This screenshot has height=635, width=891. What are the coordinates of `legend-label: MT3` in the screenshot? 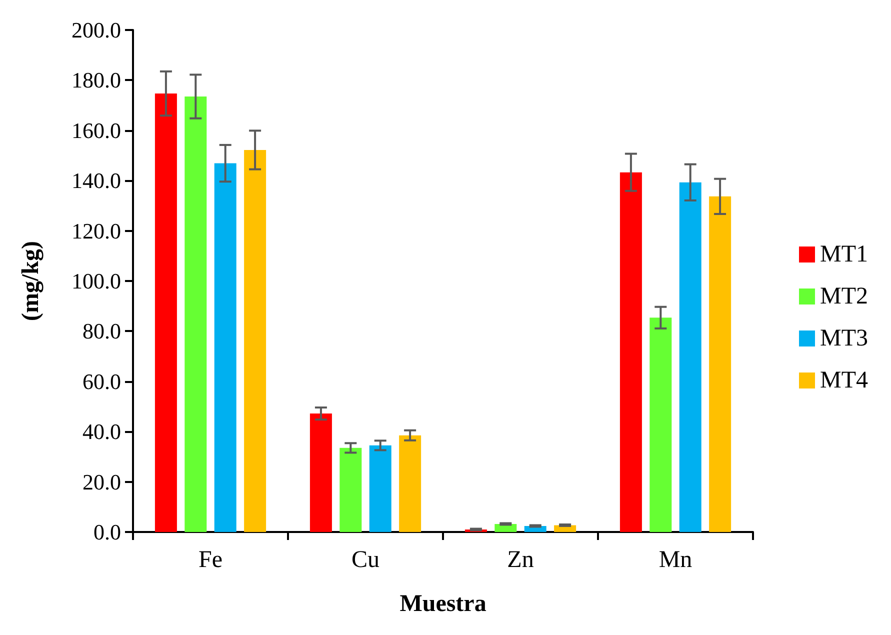 It's located at (844, 339).